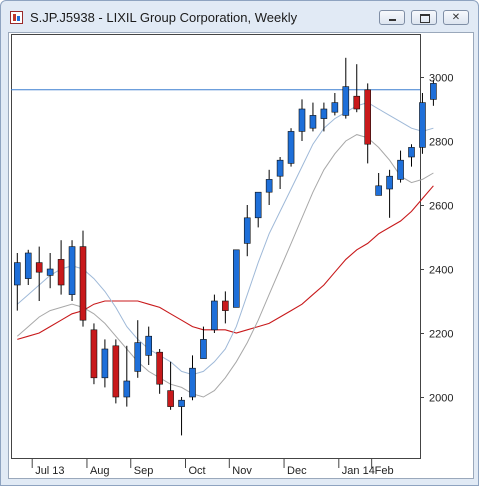  What do you see at coordinates (144, 471) in the screenshot?
I see `x-tick-label: Sep` at bounding box center [144, 471].